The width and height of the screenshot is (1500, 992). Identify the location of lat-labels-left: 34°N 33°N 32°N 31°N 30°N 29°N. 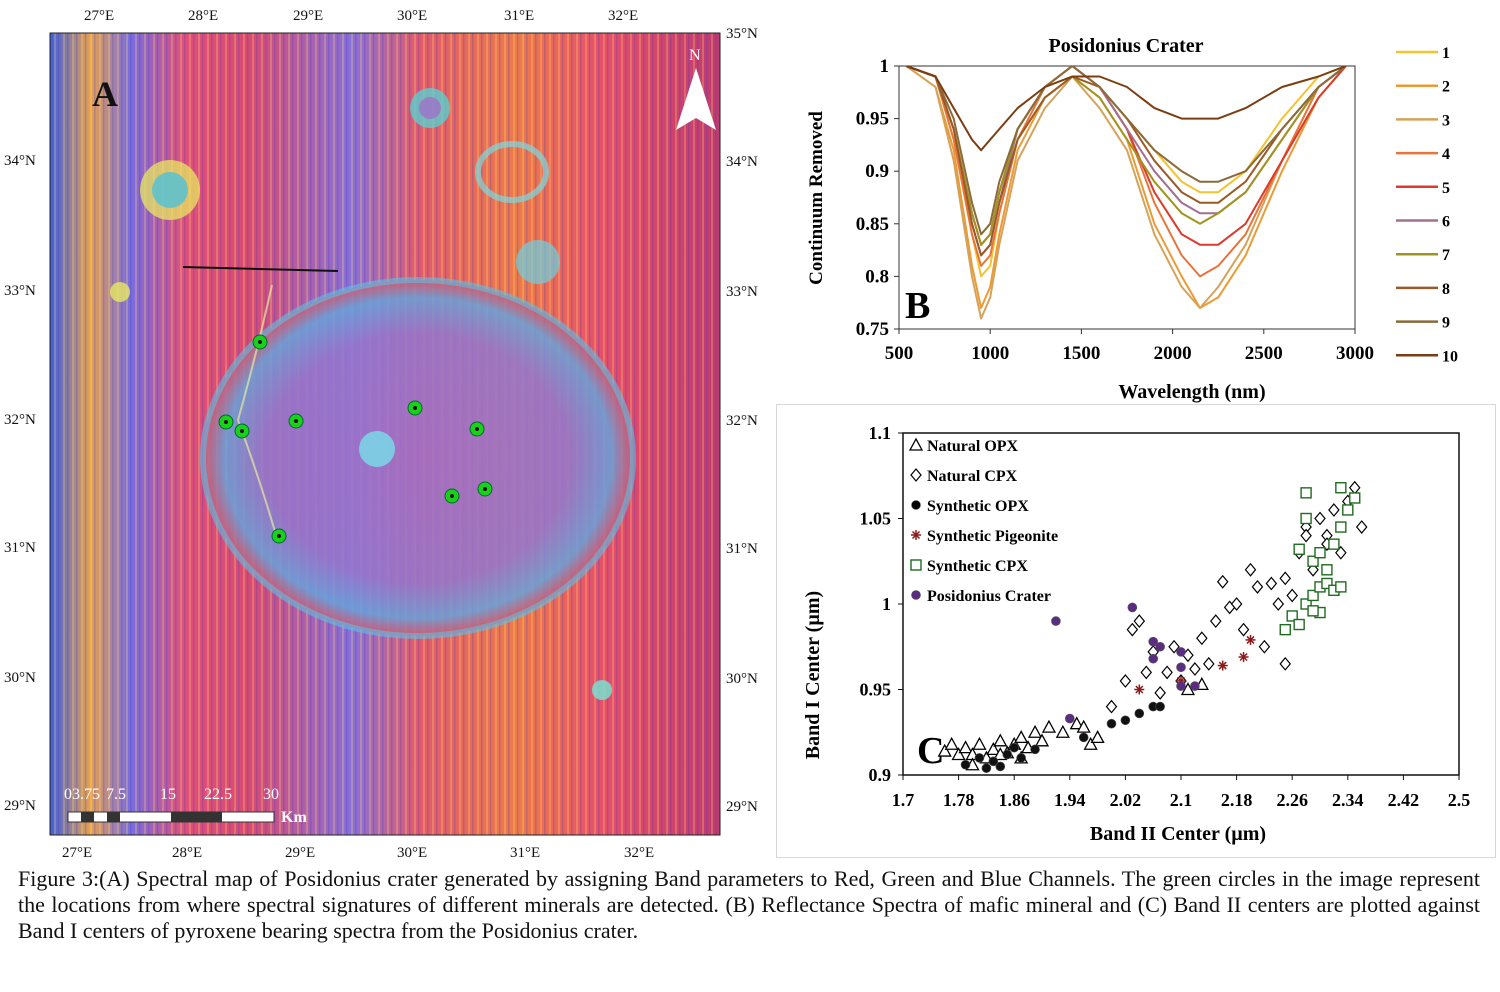
(20, 483).